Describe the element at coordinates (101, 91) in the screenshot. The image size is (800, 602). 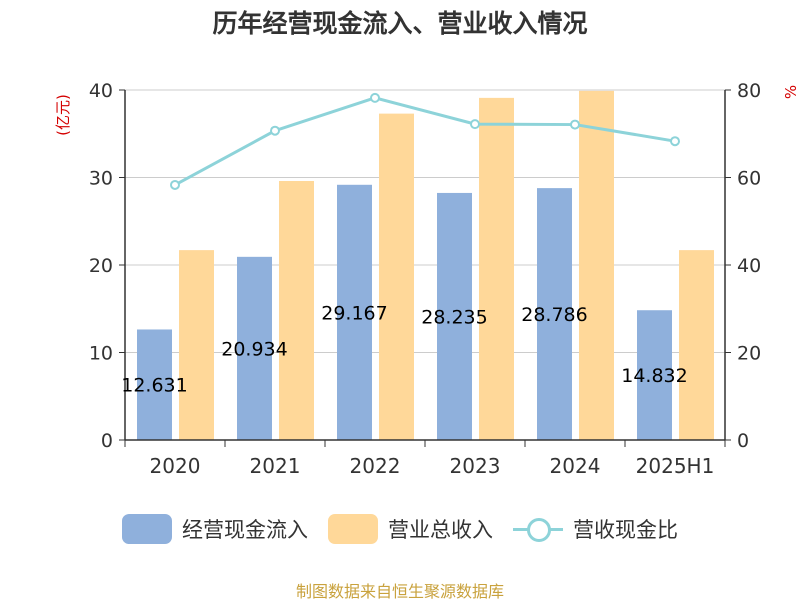
I see `left-tick-label: 40` at that location.